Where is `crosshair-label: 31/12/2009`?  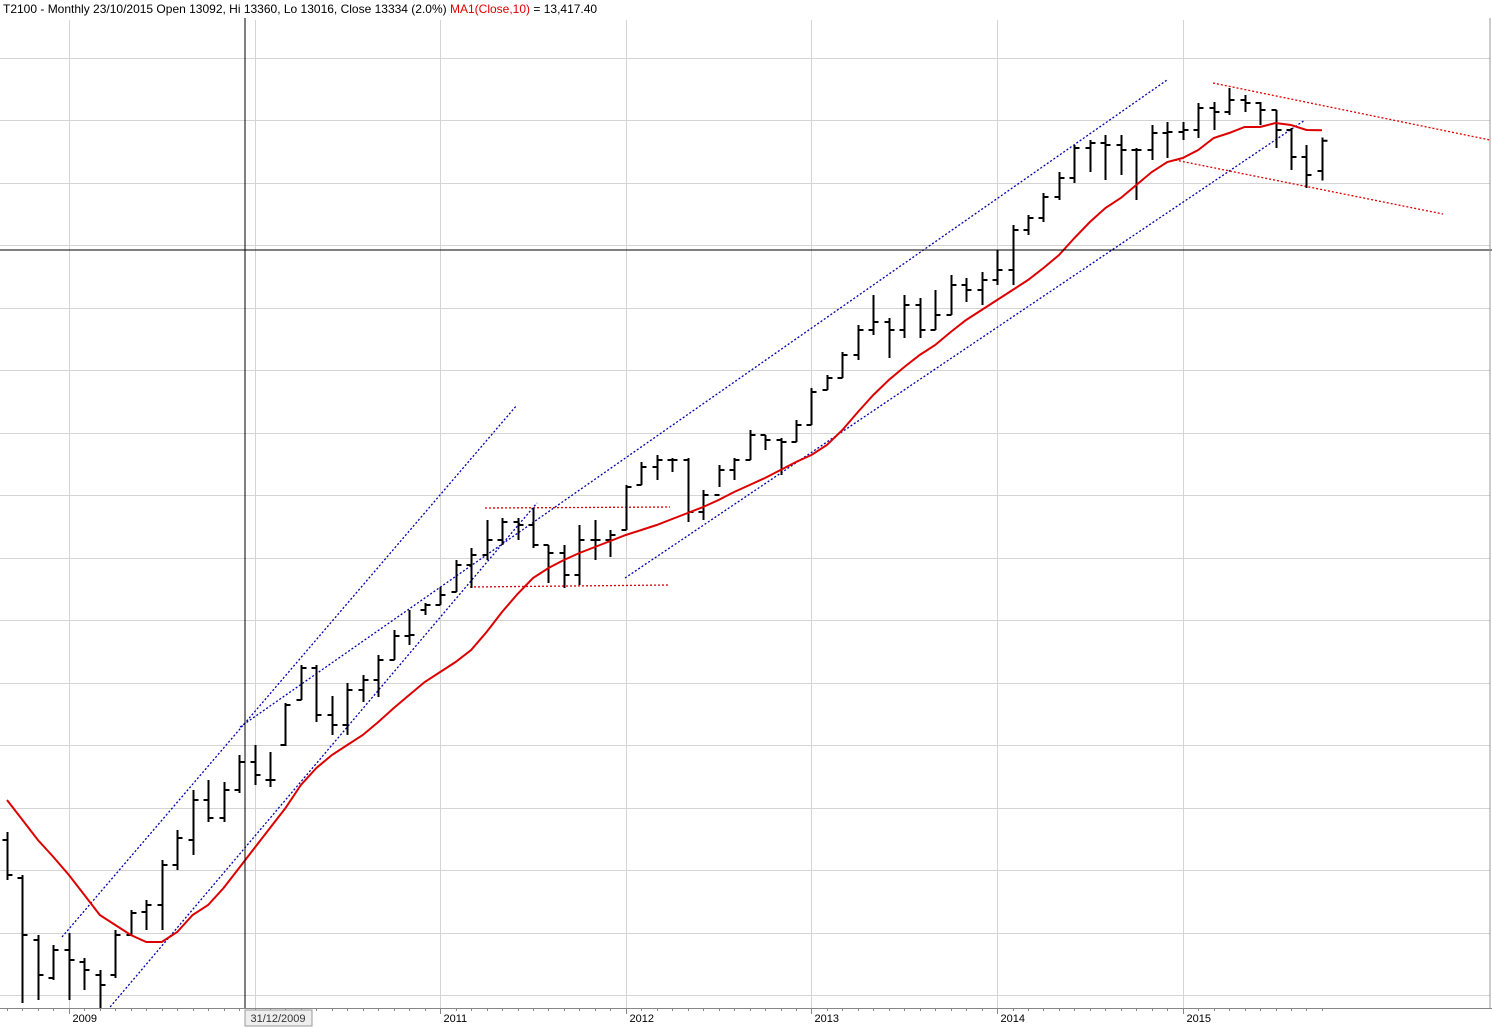
crosshair-label: 31/12/2009 is located at coordinates (277, 1019).